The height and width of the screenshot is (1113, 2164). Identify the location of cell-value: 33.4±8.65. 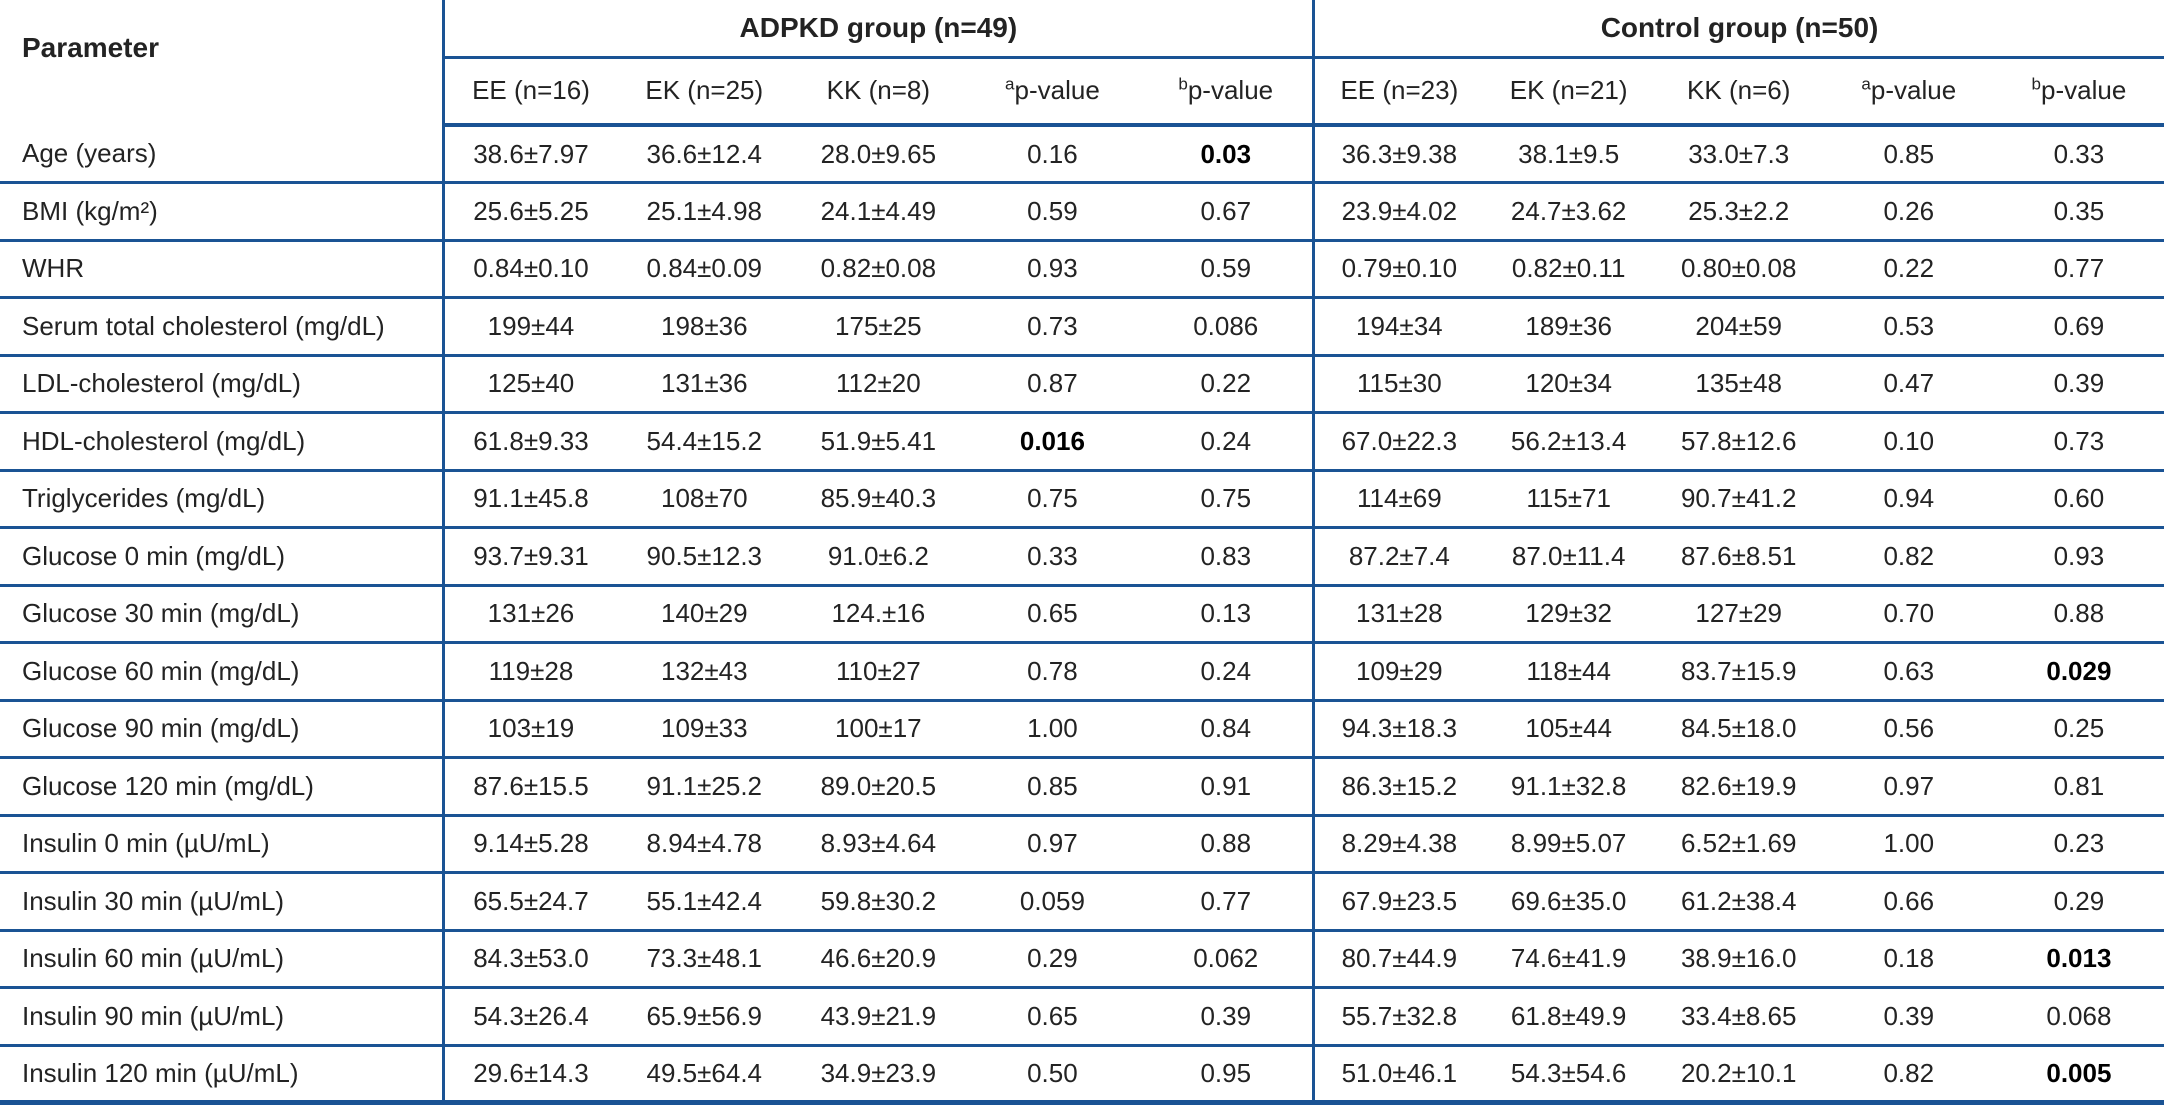
(1738, 1017).